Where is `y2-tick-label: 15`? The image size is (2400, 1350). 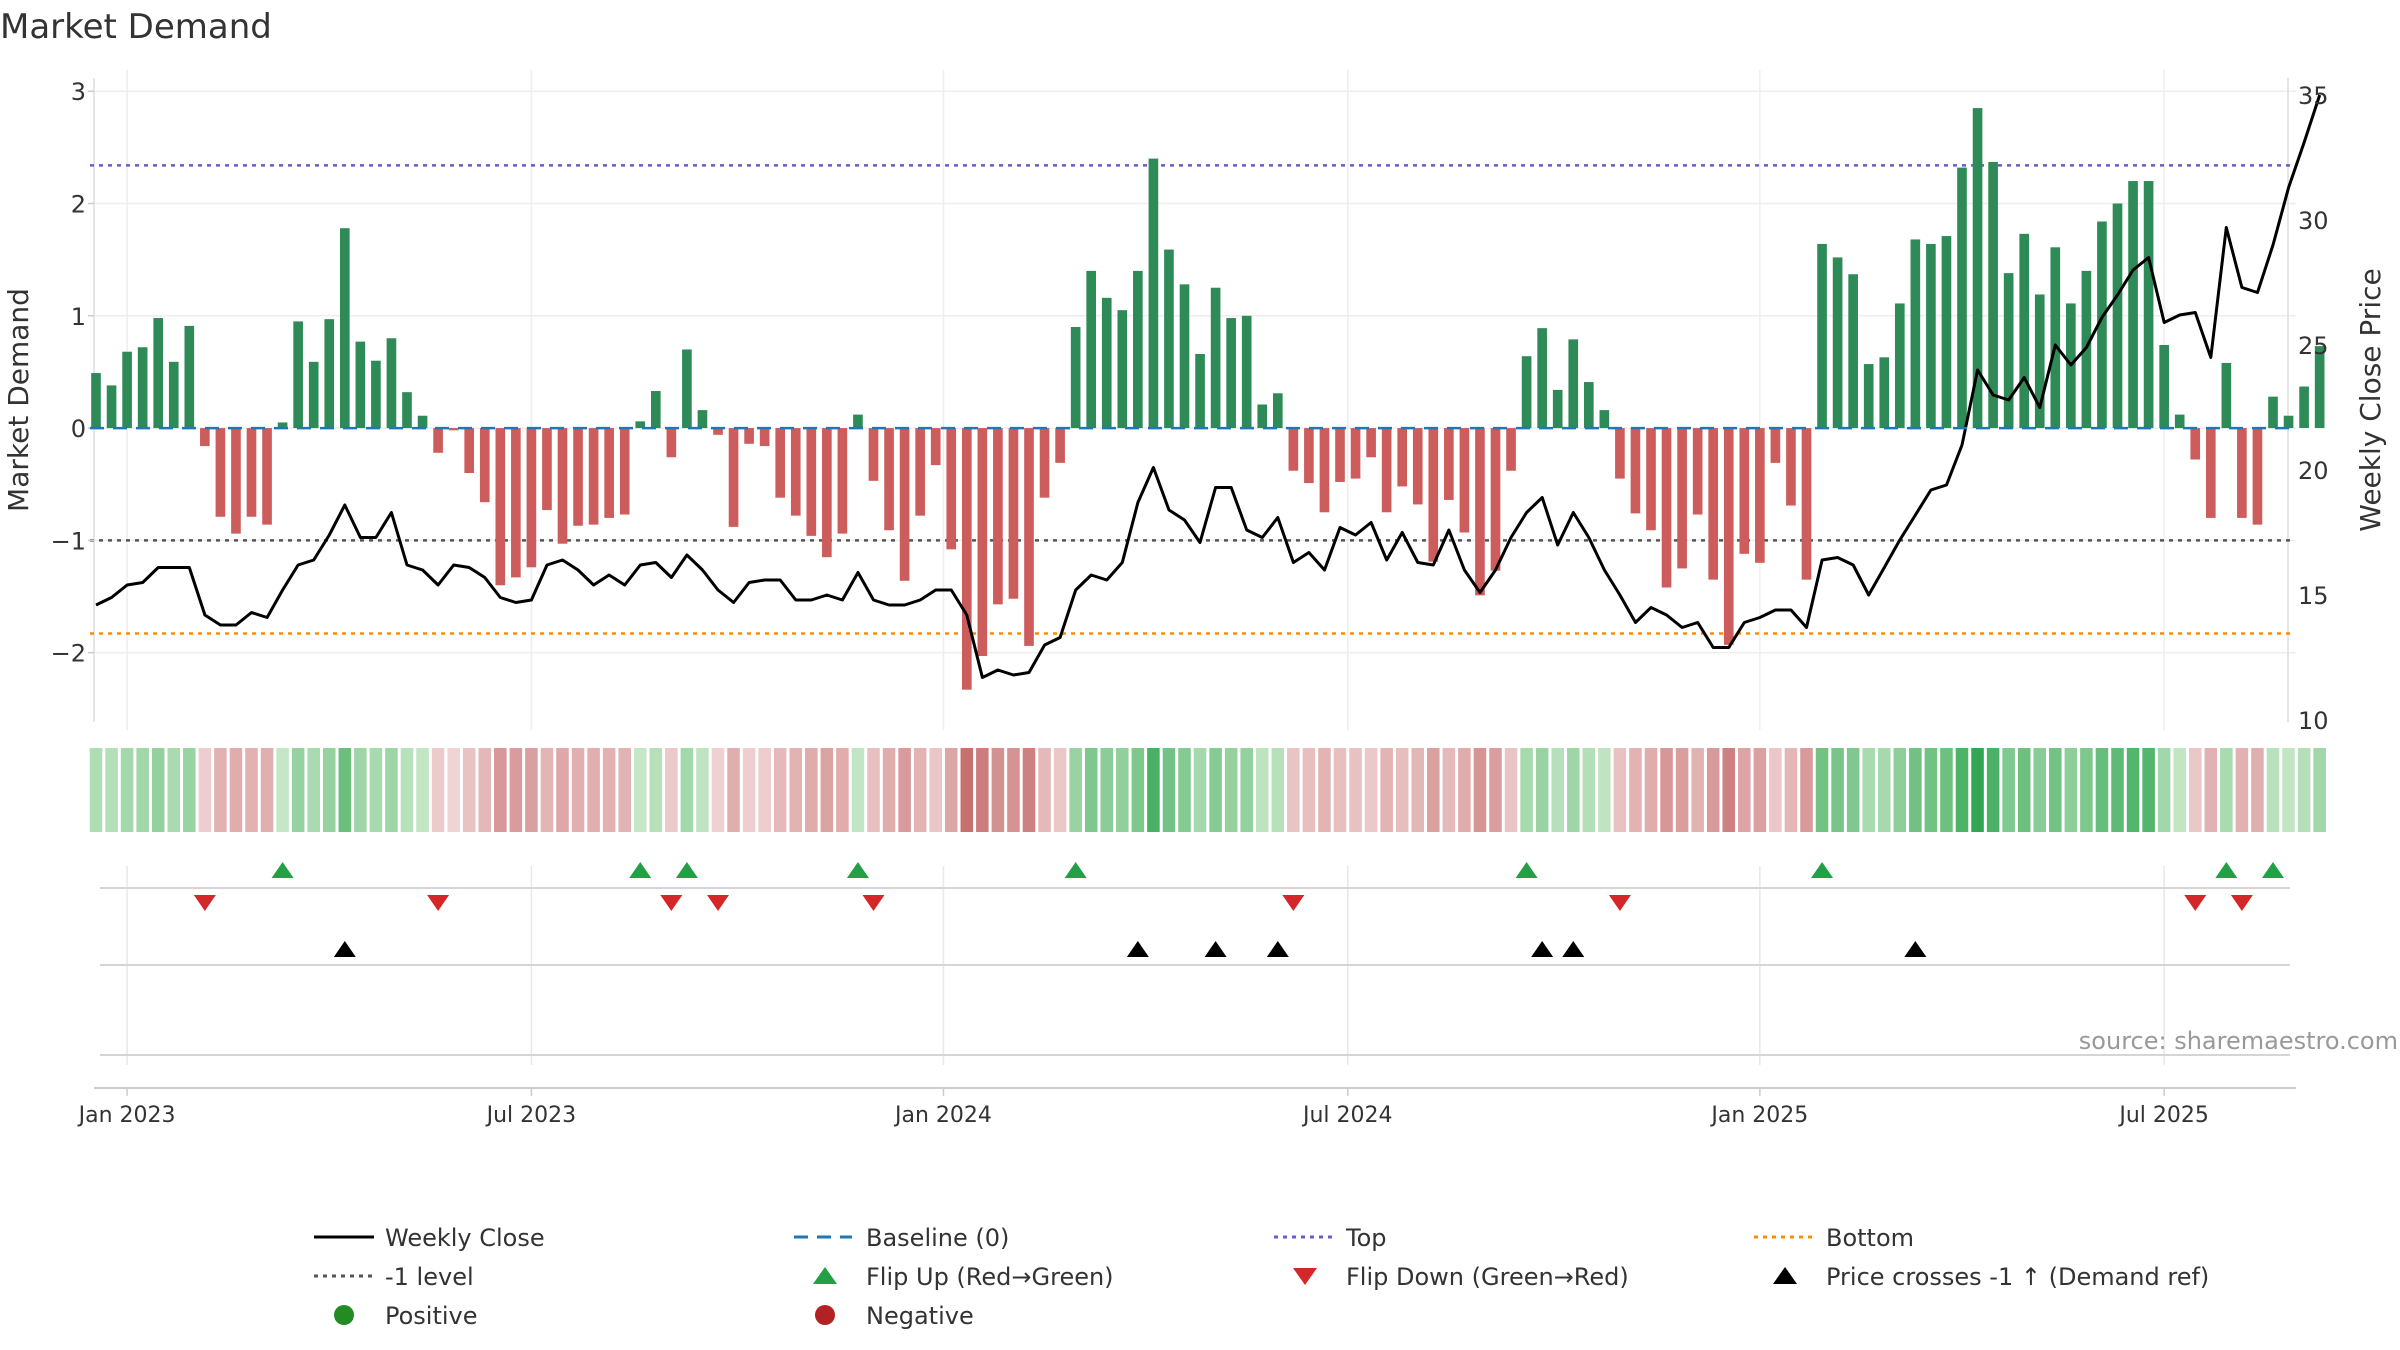
y2-tick-label: 15 is located at coordinates (2313, 596).